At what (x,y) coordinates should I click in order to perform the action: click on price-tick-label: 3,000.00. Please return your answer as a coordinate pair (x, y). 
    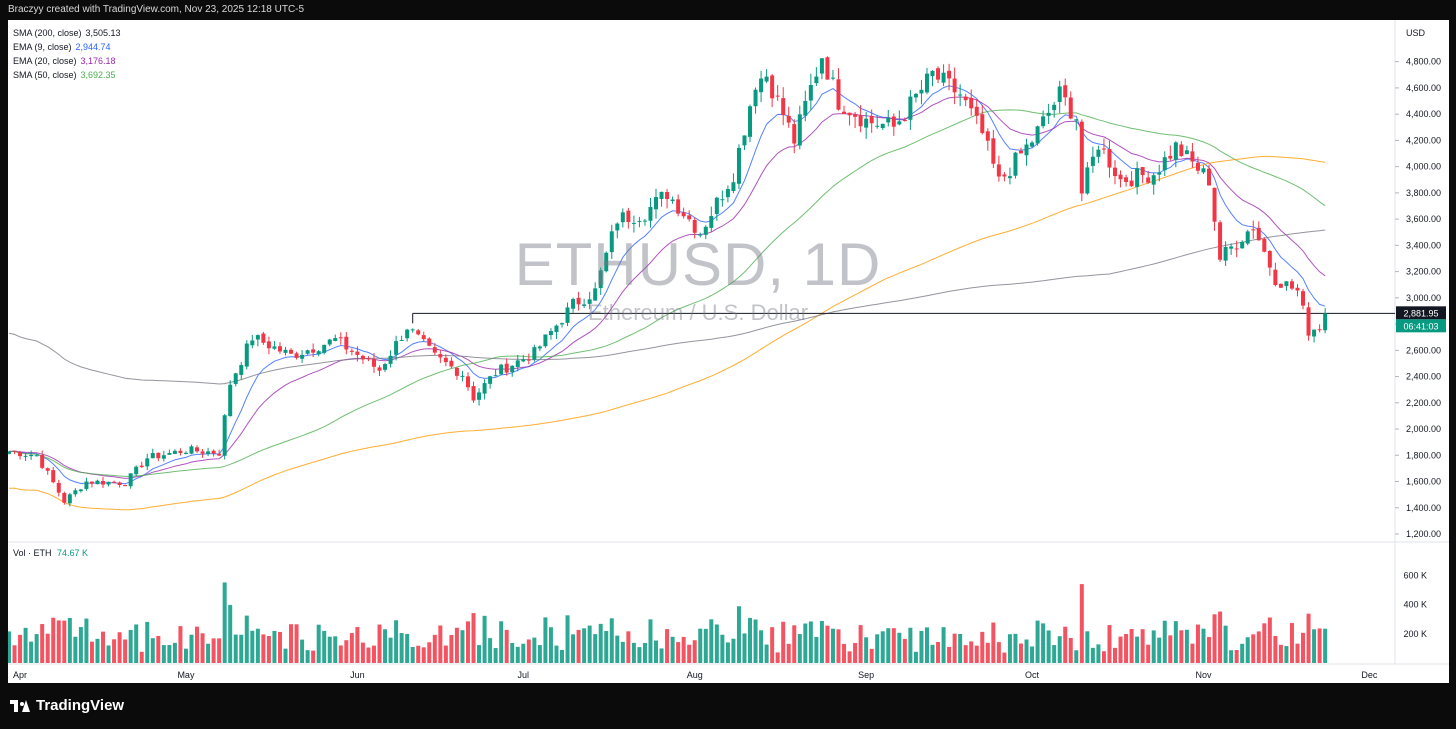
    Looking at the image, I should click on (1423, 298).